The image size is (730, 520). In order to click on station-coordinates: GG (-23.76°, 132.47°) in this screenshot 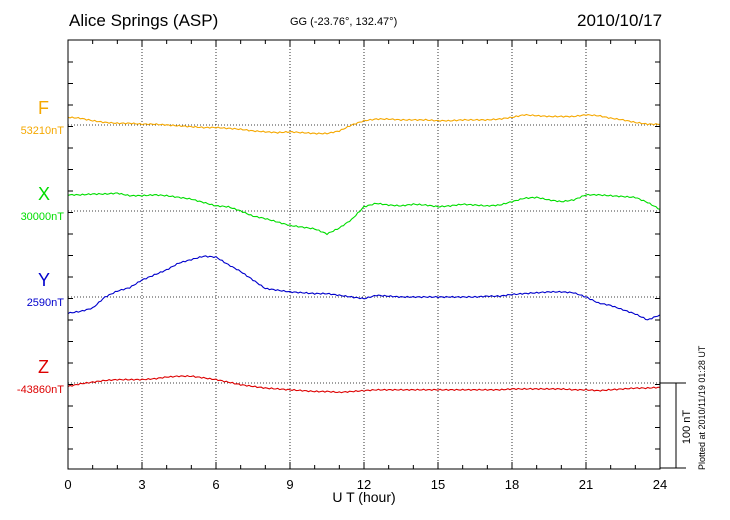, I will do `click(344, 22)`.